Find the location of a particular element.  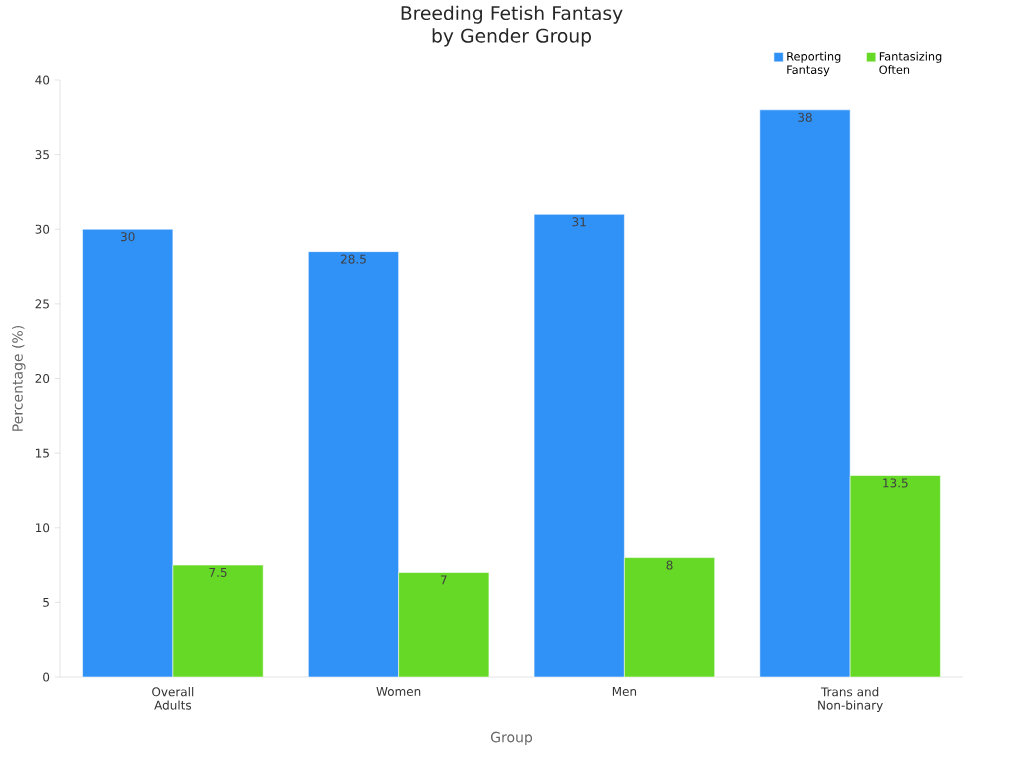

legend-label: Fantasizing Often is located at coordinates (910, 62).